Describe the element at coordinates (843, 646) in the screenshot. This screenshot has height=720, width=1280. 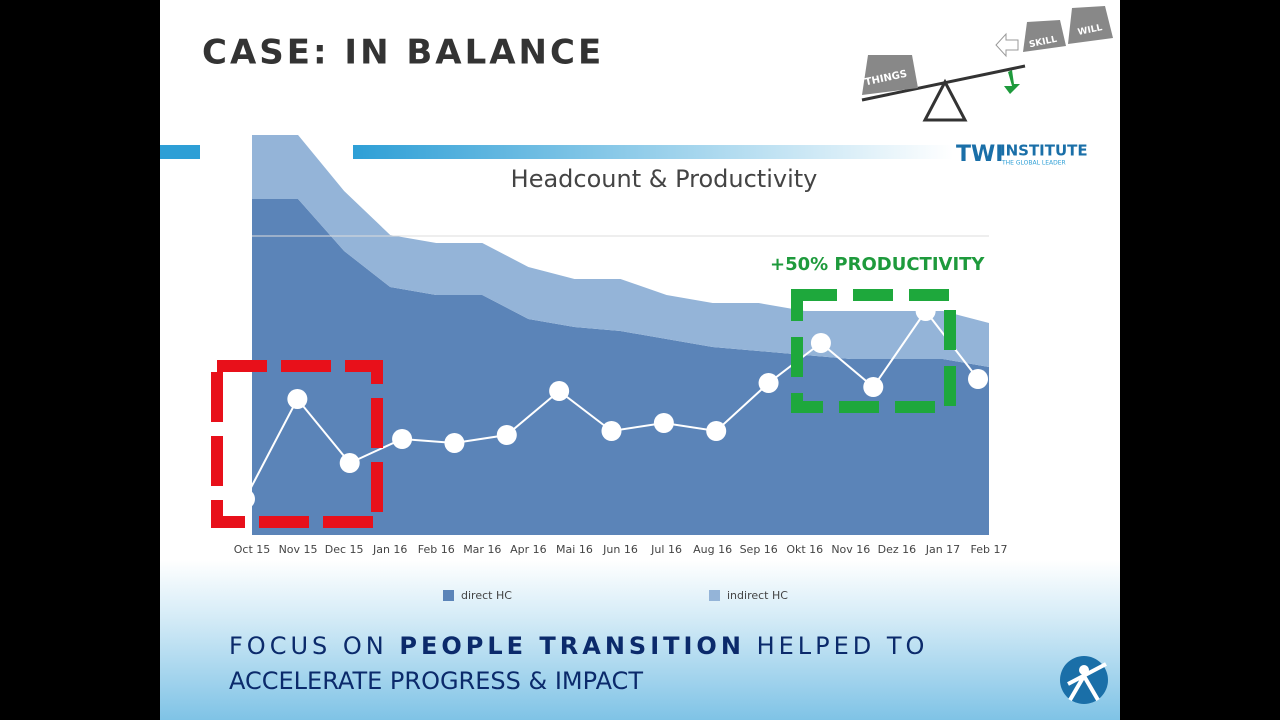
I see `footer-text: HELPED TO` at that location.